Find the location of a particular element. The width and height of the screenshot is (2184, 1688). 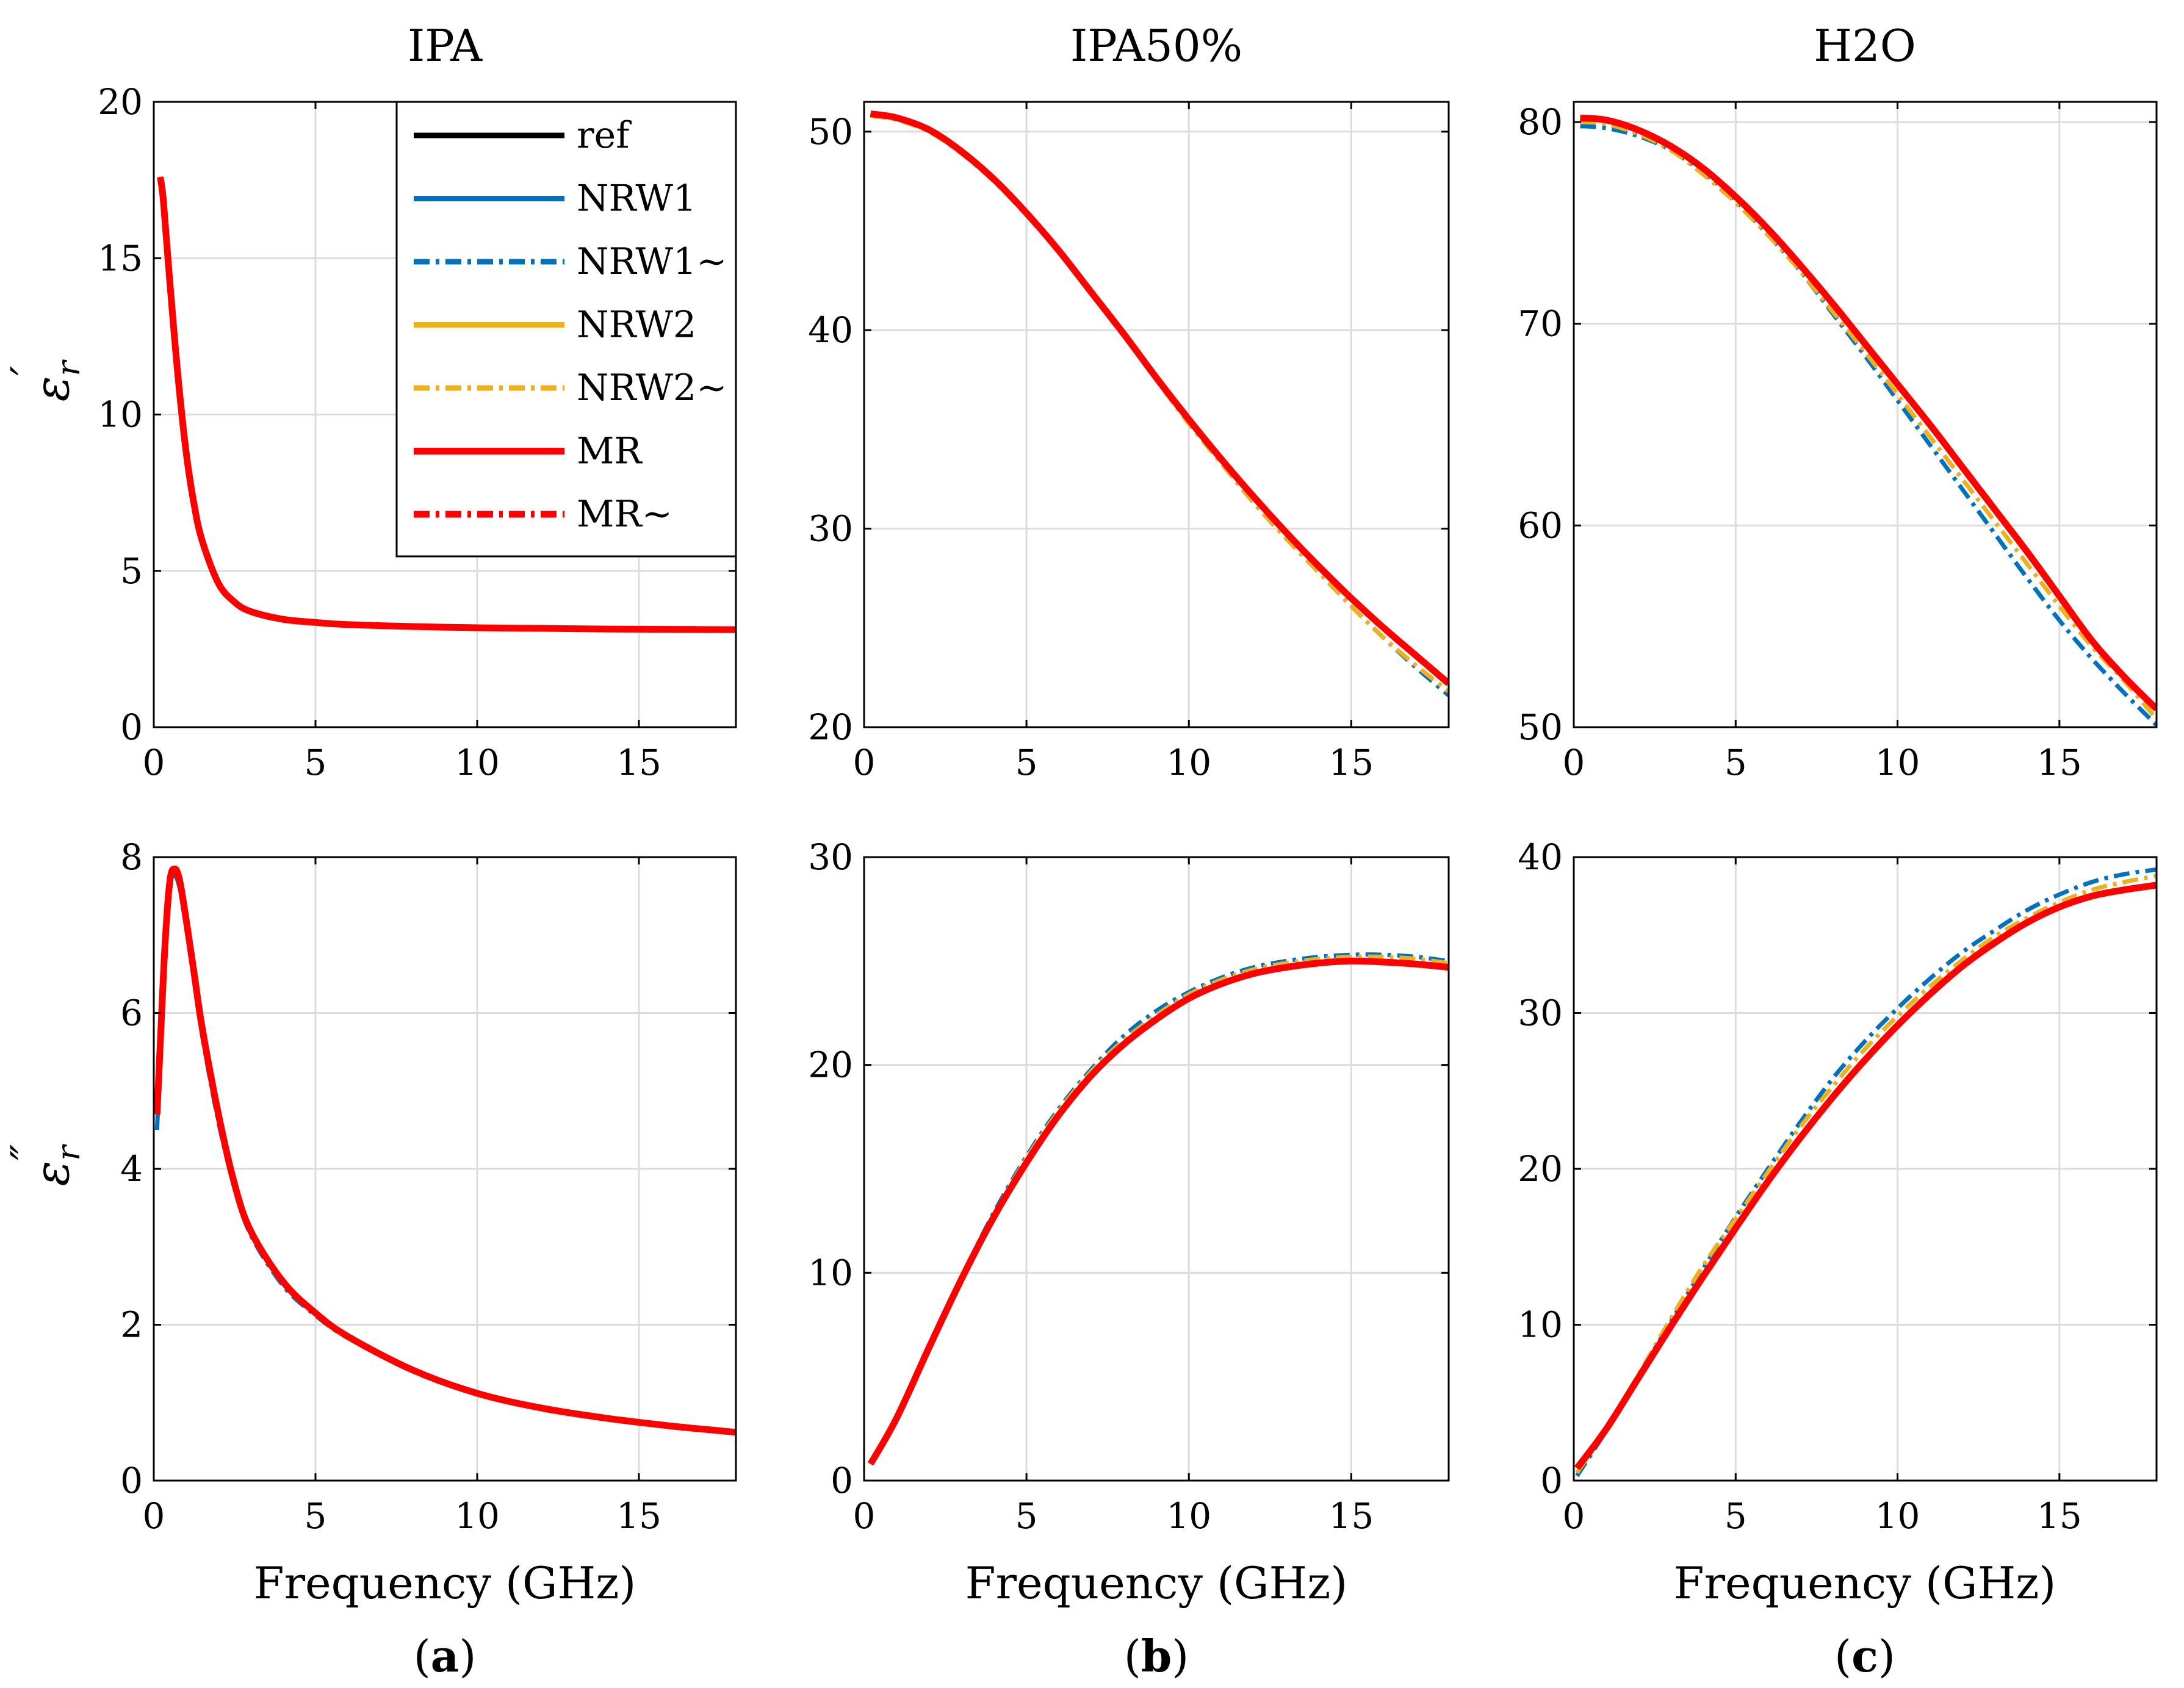

svg-text: εr′ is located at coordinates (44, 380).